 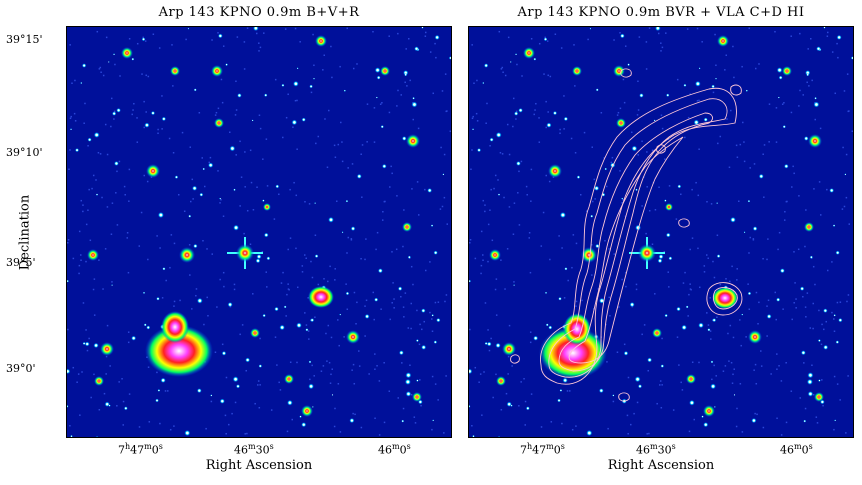 I want to click on x-tick-label: 46m0s, so click(x=394, y=449).